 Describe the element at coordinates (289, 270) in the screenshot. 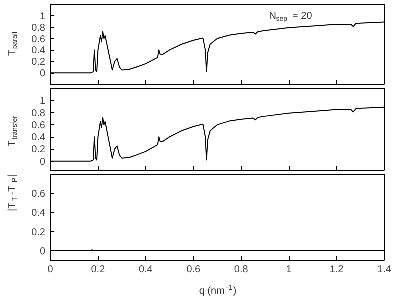

I see `x-tick-label: 1` at that location.